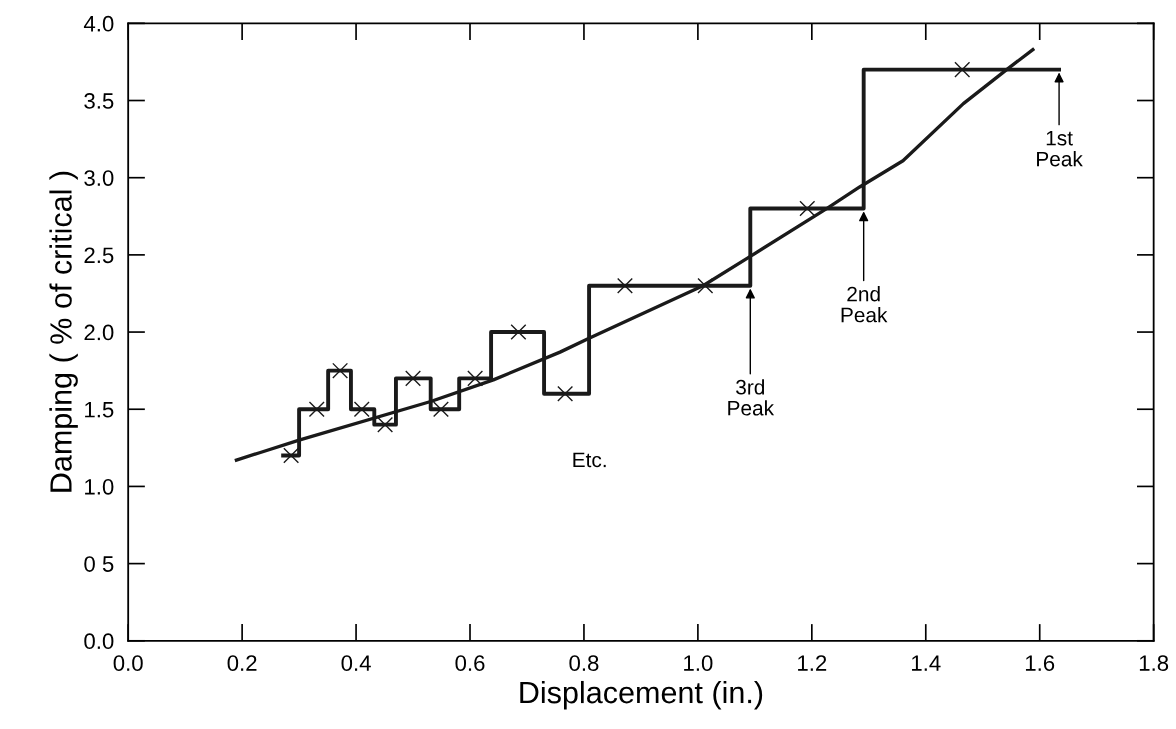  Describe the element at coordinates (641, 695) in the screenshot. I see `x-axis-title: Displacement (in.)` at that location.